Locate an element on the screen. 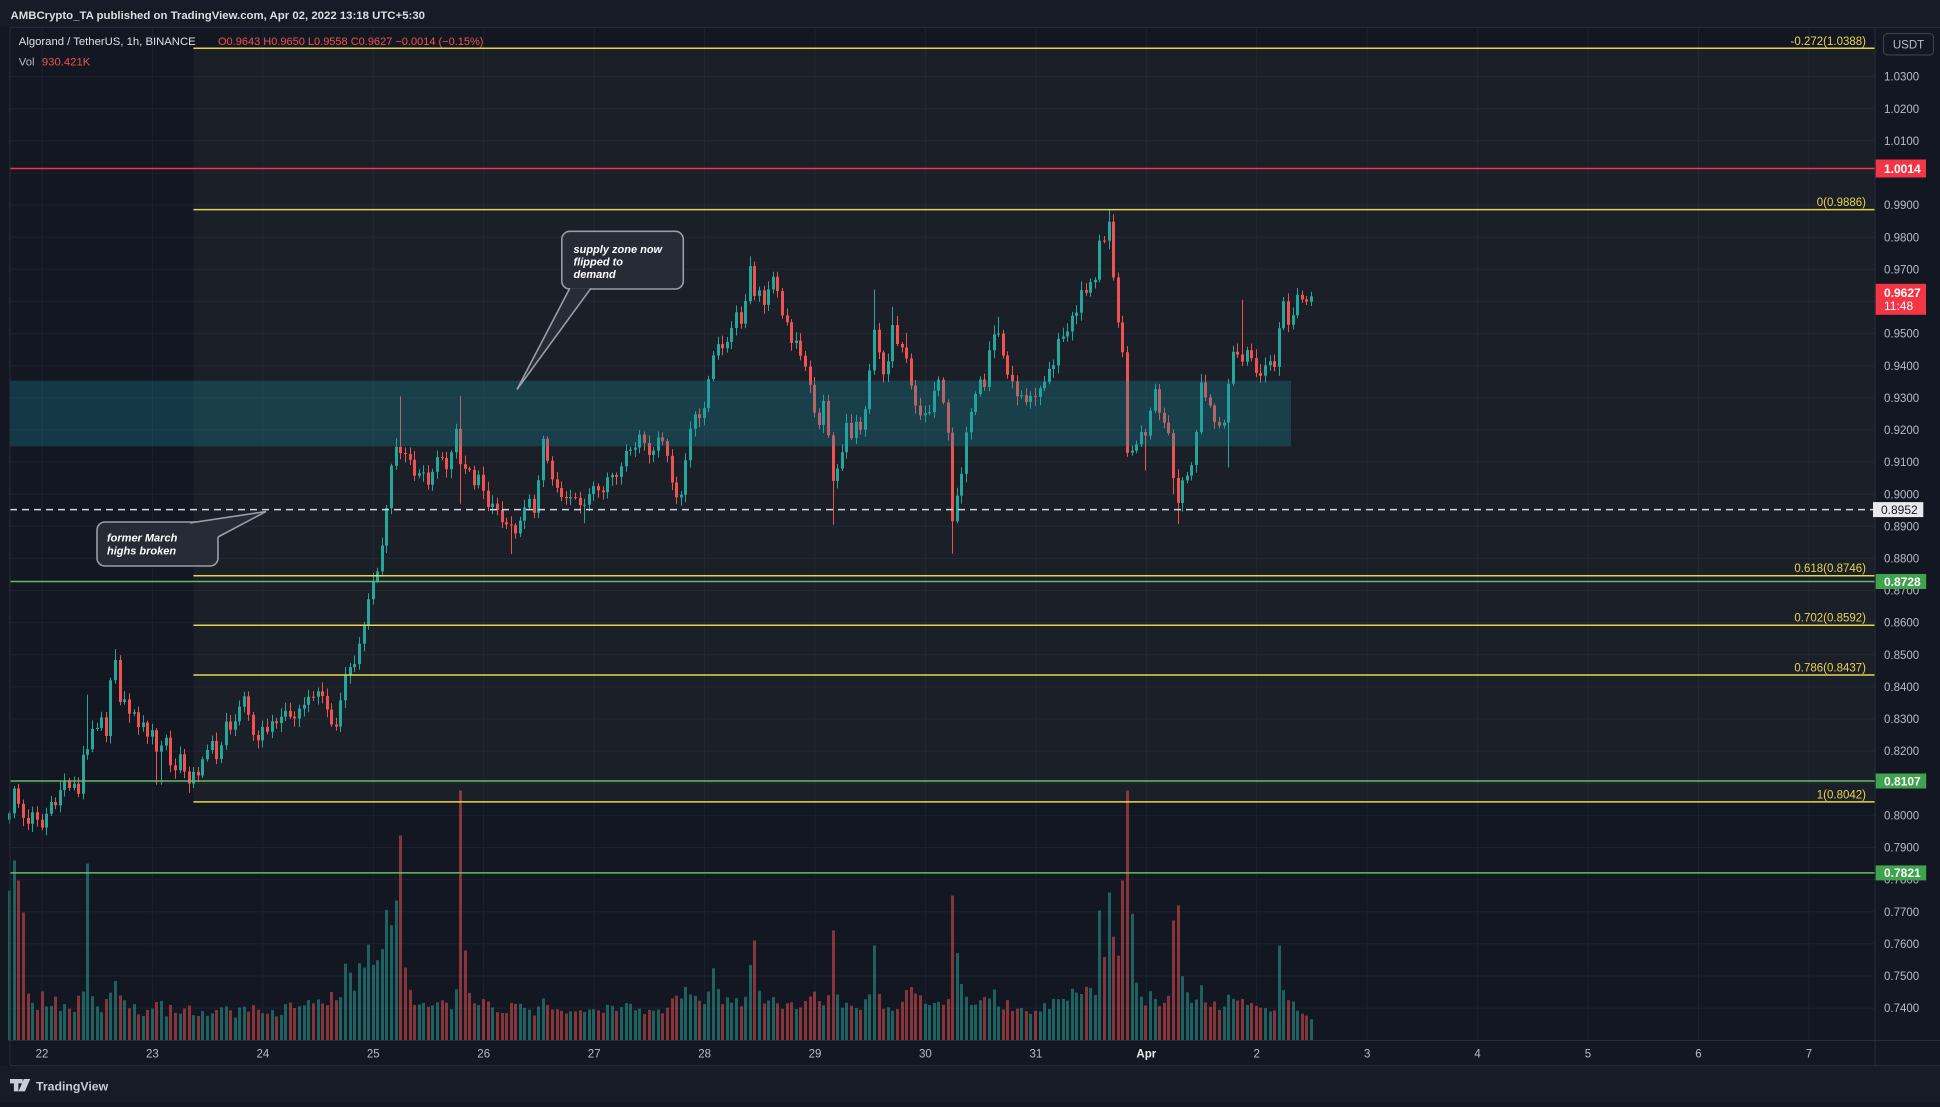  svg-text: 0.7821 is located at coordinates (1902, 873).